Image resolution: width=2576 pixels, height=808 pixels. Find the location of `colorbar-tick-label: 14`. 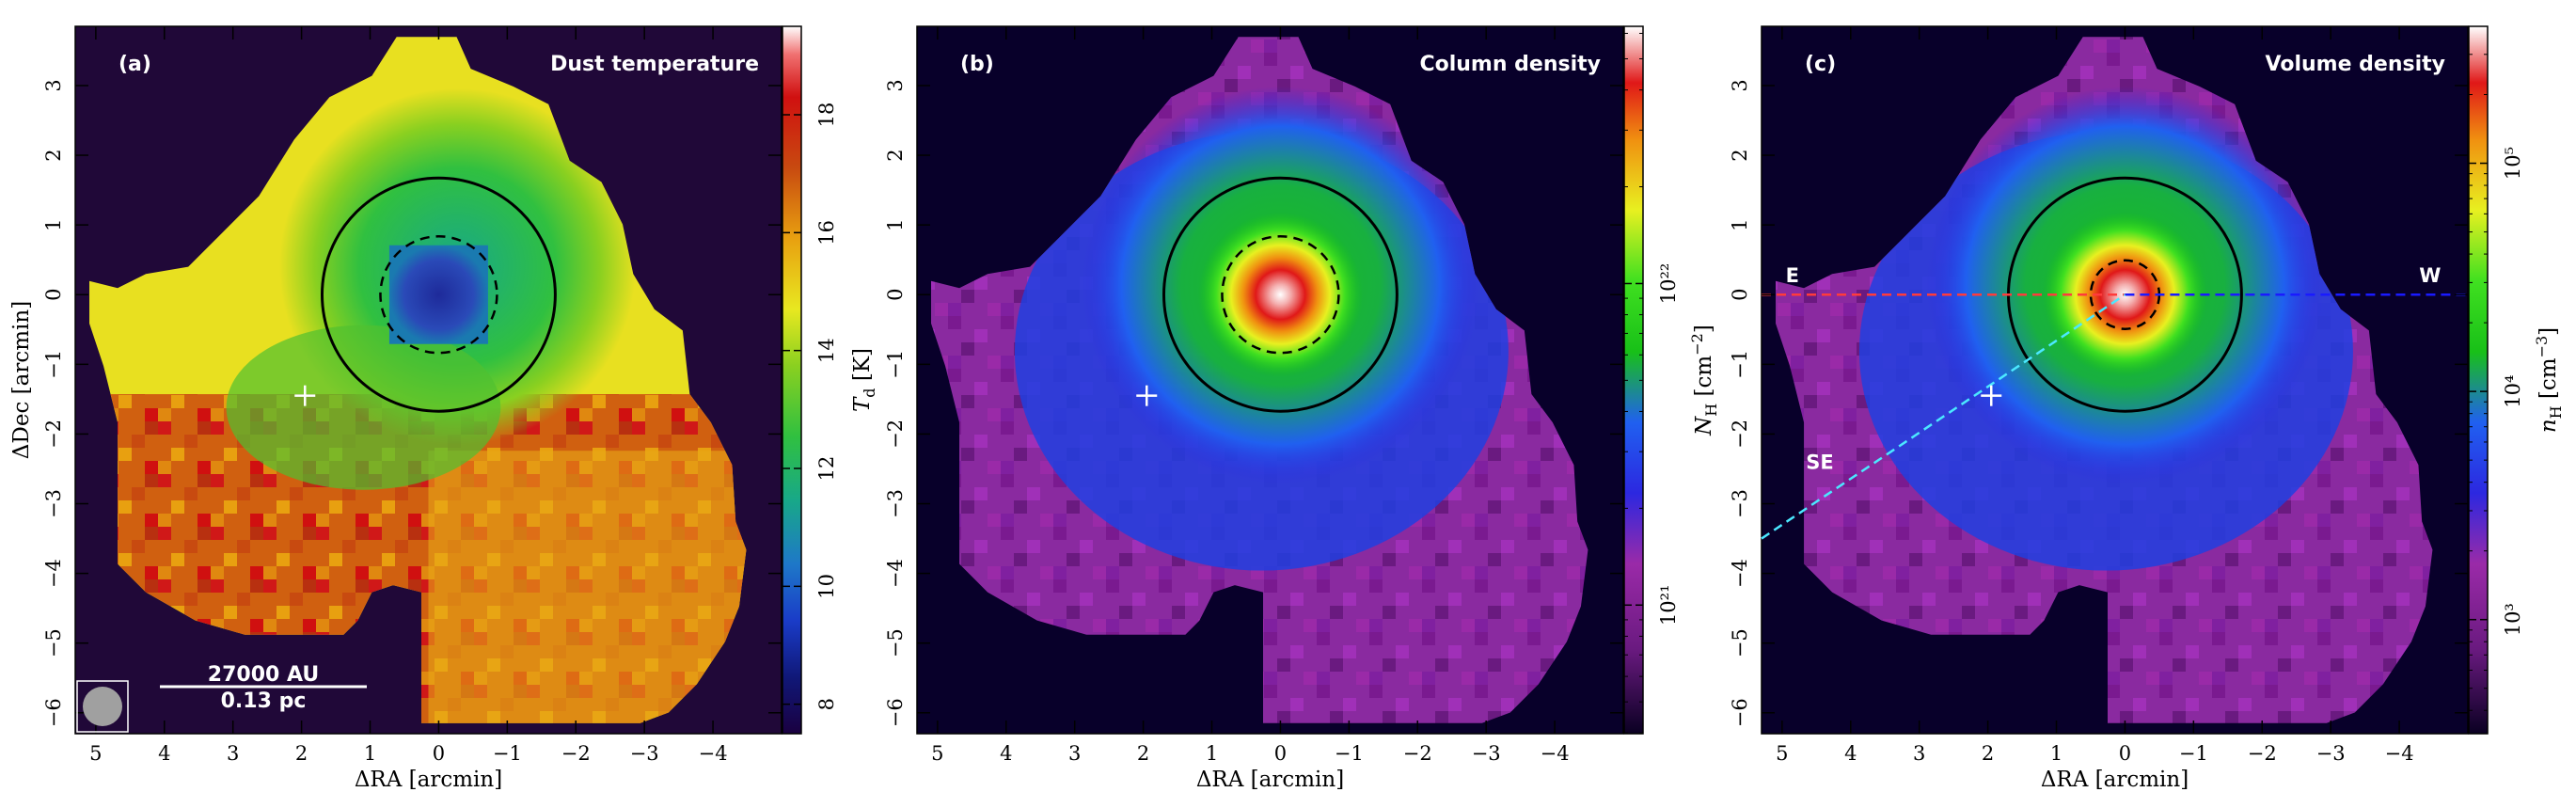

colorbar-tick-label: 14 is located at coordinates (826, 350).